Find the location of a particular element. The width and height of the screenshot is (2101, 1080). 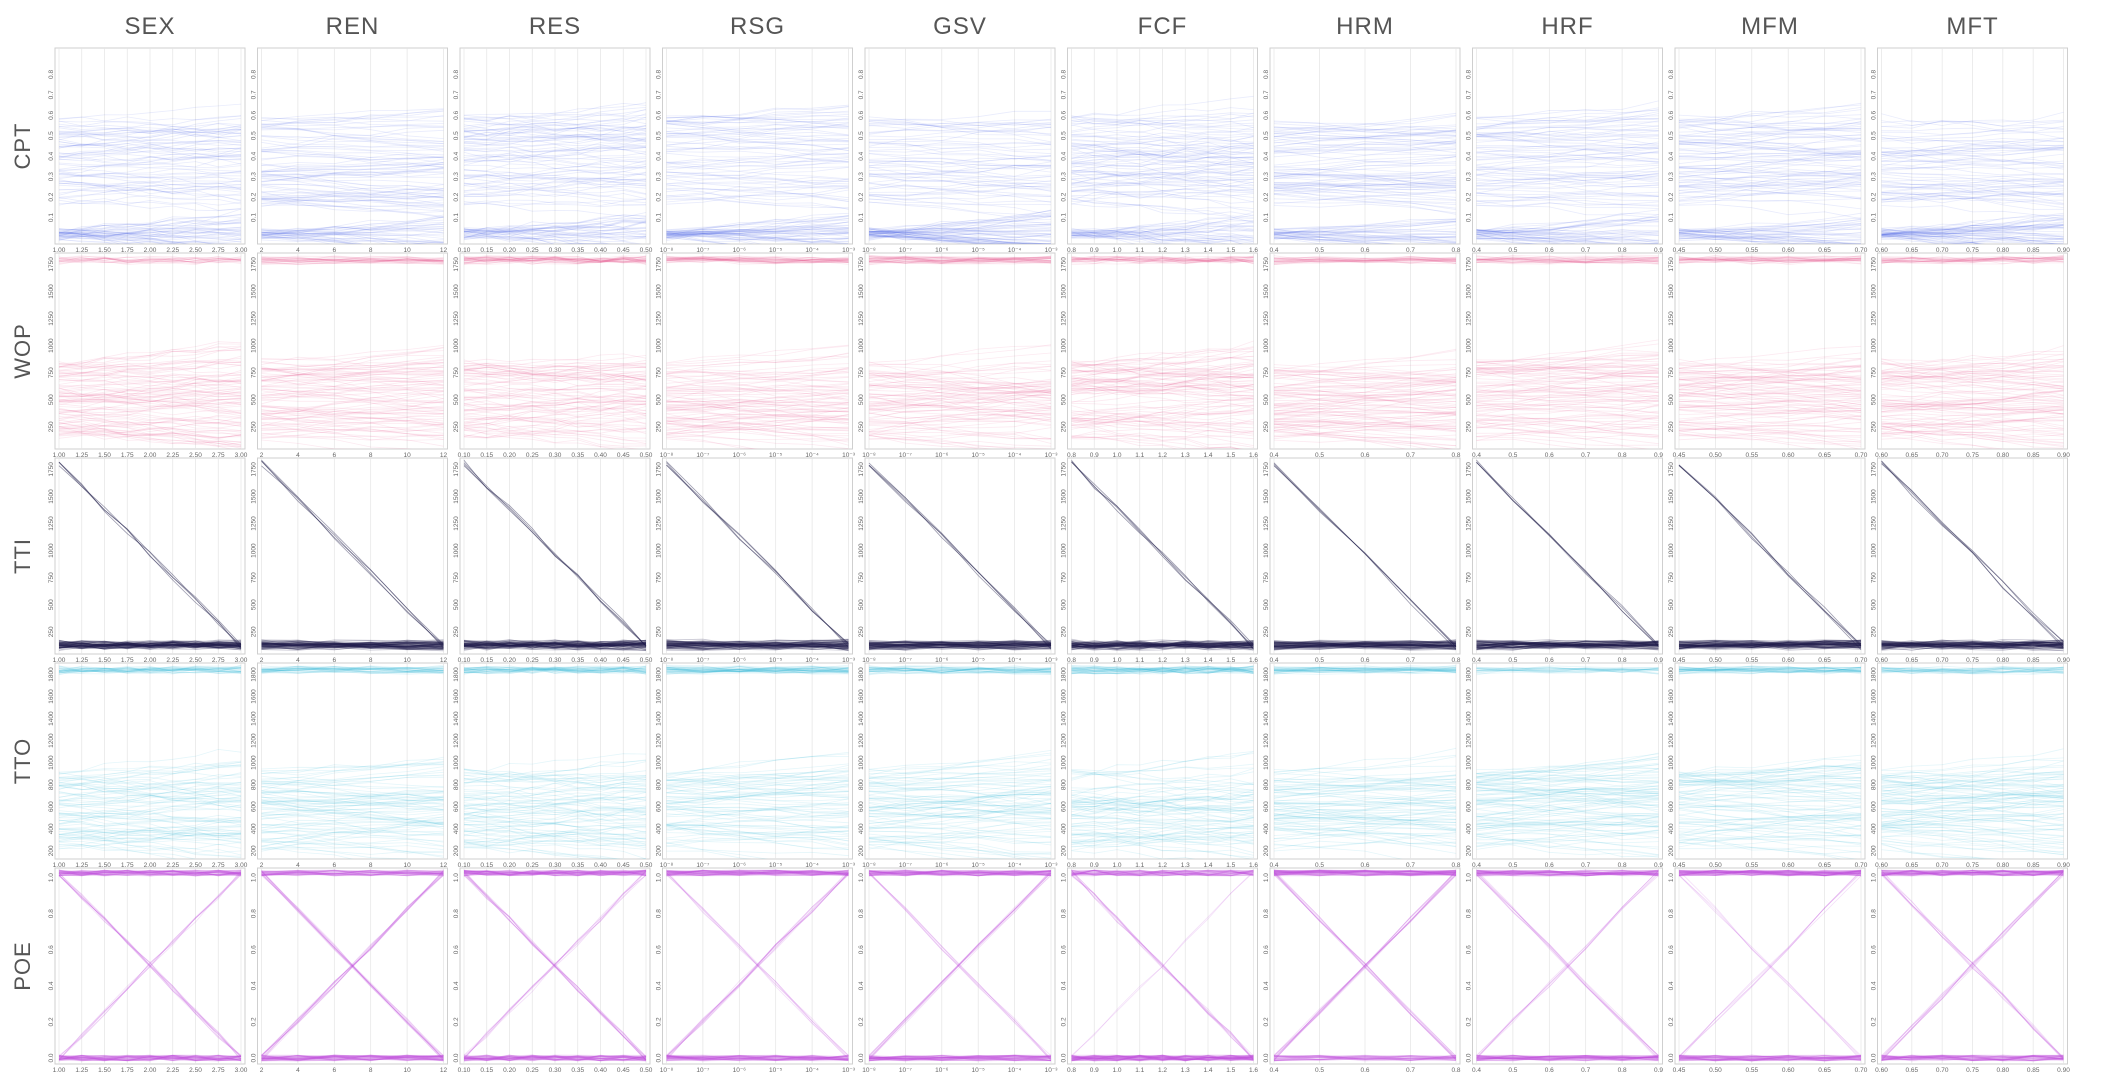

x-tick-label: 2.50 is located at coordinates (195, 660).